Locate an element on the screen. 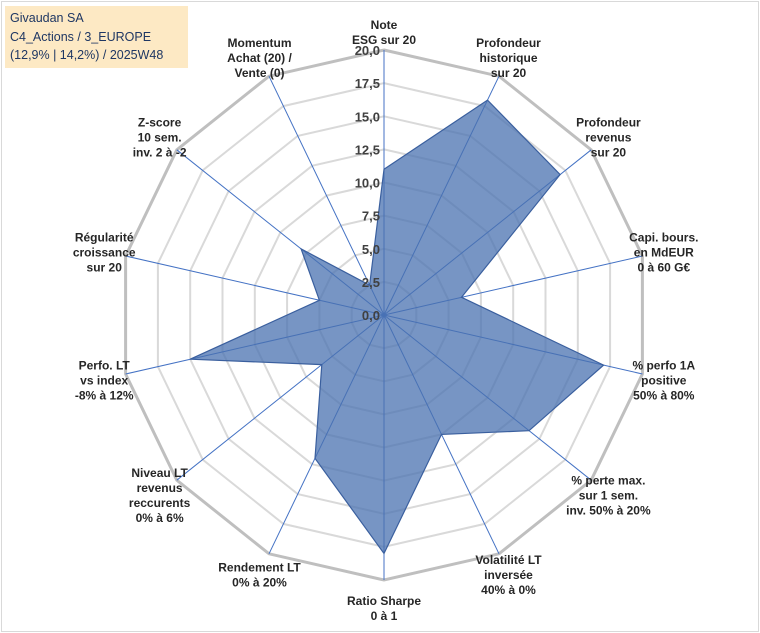 The width and height of the screenshot is (760, 633). radar-category-label: Volatilité LT inversée 40% à 0% is located at coordinates (508, 575).